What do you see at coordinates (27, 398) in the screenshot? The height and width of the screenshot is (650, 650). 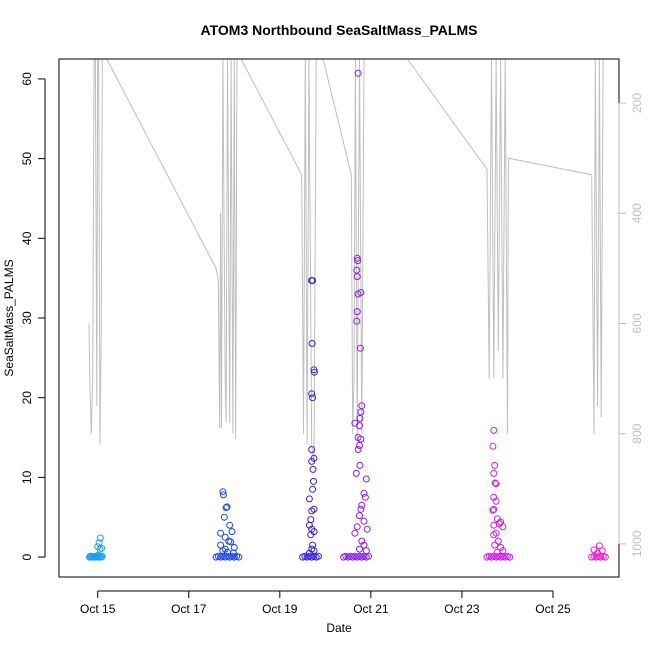 I see `y-tick-label: 20` at bounding box center [27, 398].